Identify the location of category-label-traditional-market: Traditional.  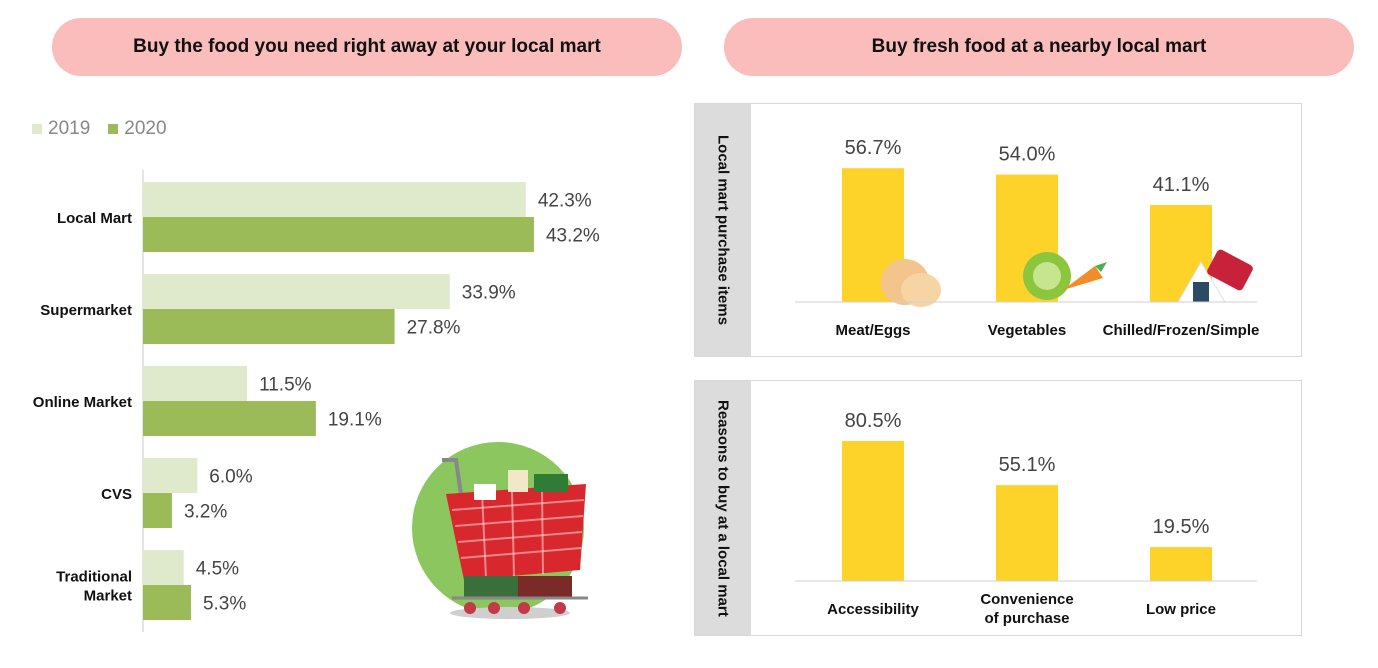
(94, 577).